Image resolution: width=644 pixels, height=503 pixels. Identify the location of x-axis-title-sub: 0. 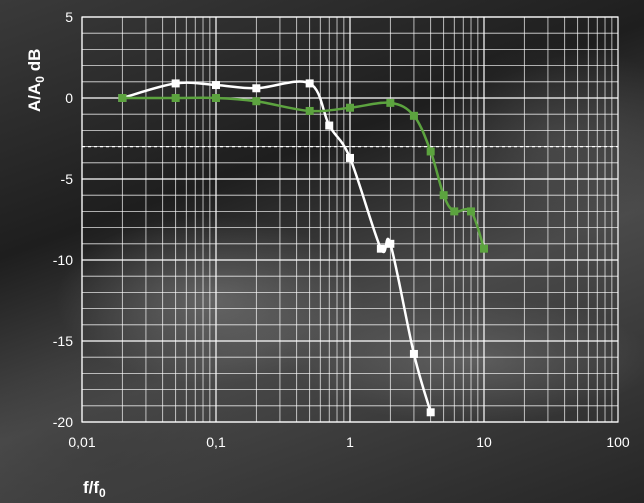
(102, 493).